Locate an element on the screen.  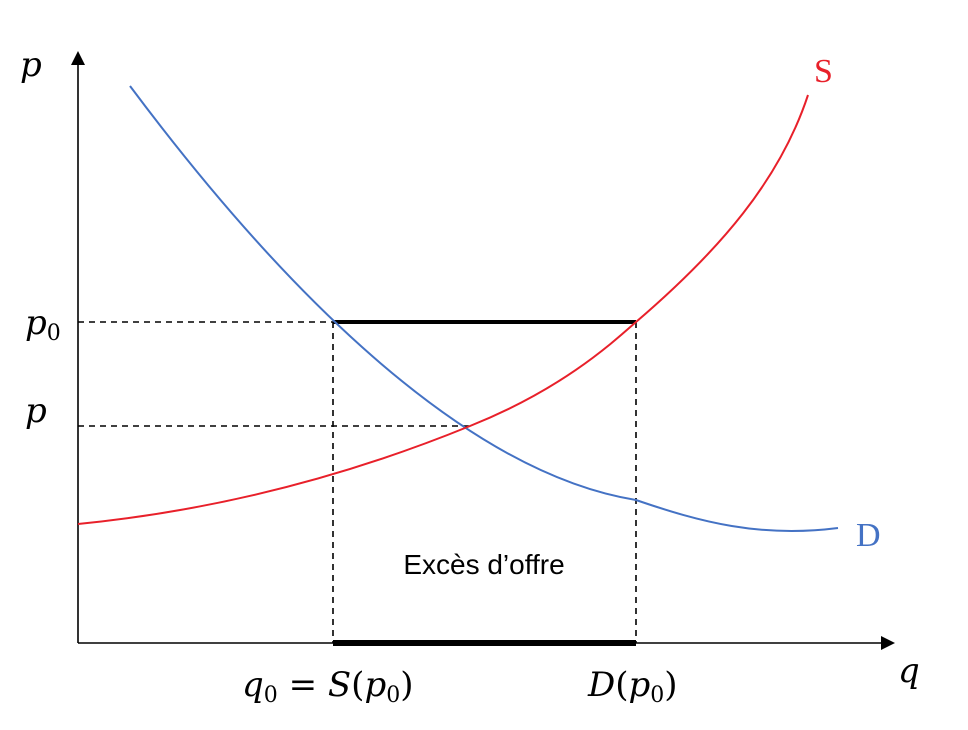
q0-tick-func: S is located at coordinates (339, 685).